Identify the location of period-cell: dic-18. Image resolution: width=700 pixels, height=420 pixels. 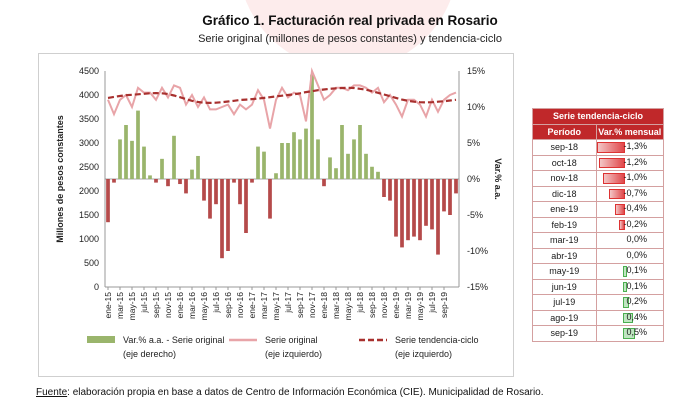
(564, 193).